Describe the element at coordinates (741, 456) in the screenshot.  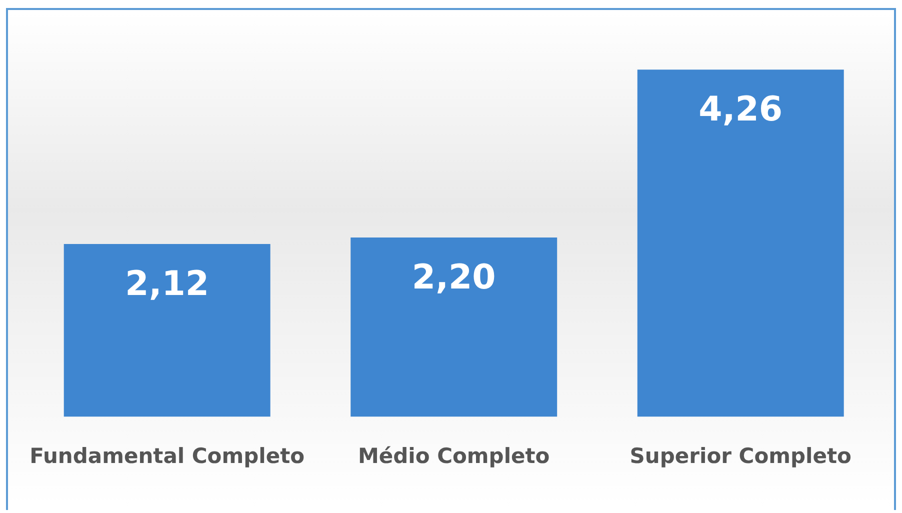
I see `x-tick-label: Superior Completo` at that location.